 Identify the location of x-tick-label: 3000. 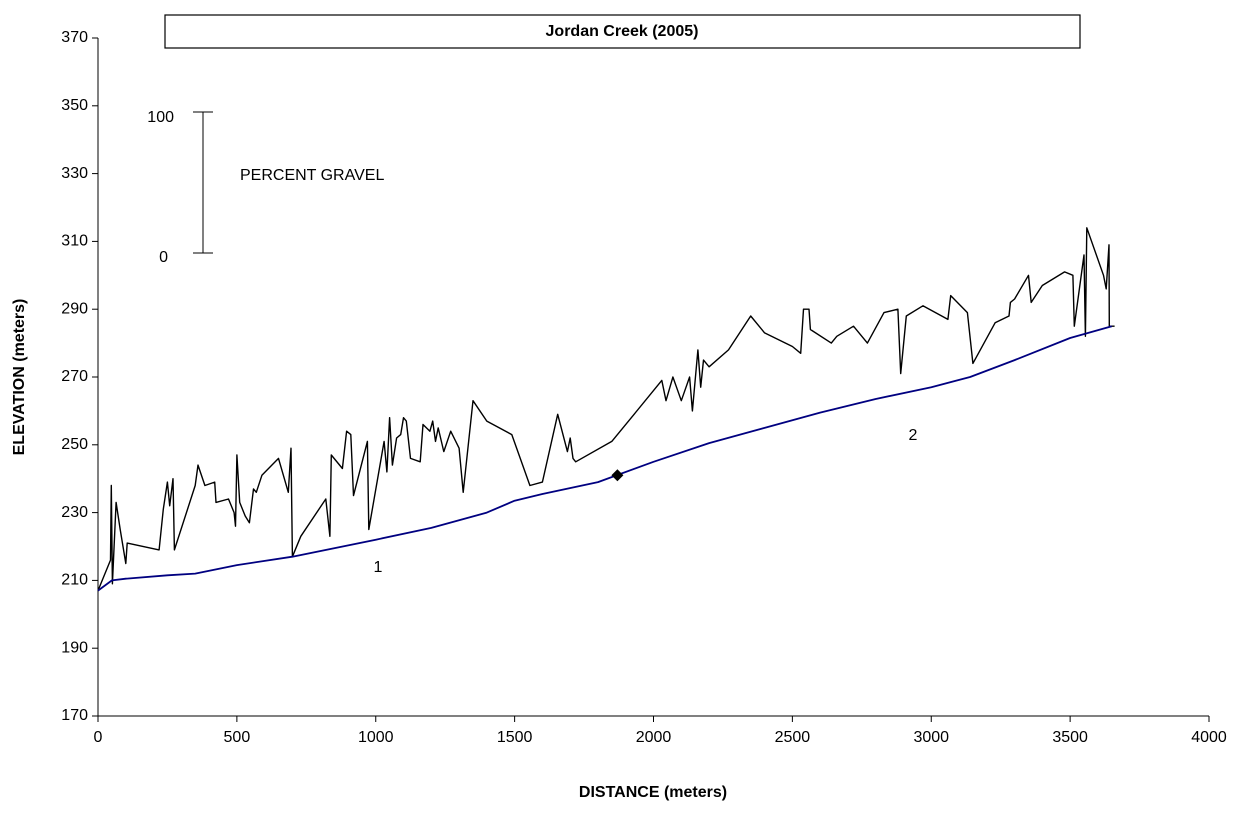
(931, 737).